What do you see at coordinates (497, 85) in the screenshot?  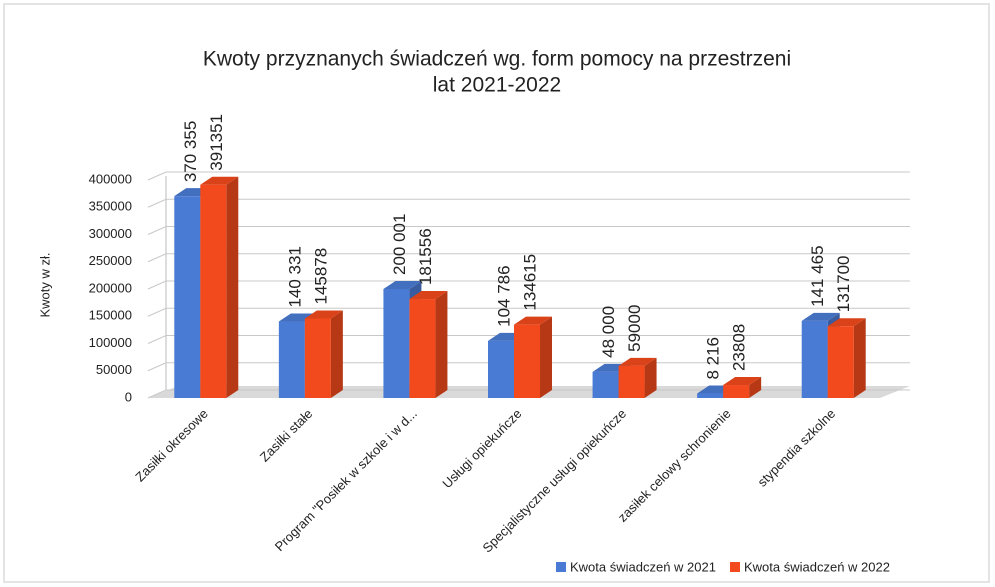 I see `chart-title: lat 2021-2022` at bounding box center [497, 85].